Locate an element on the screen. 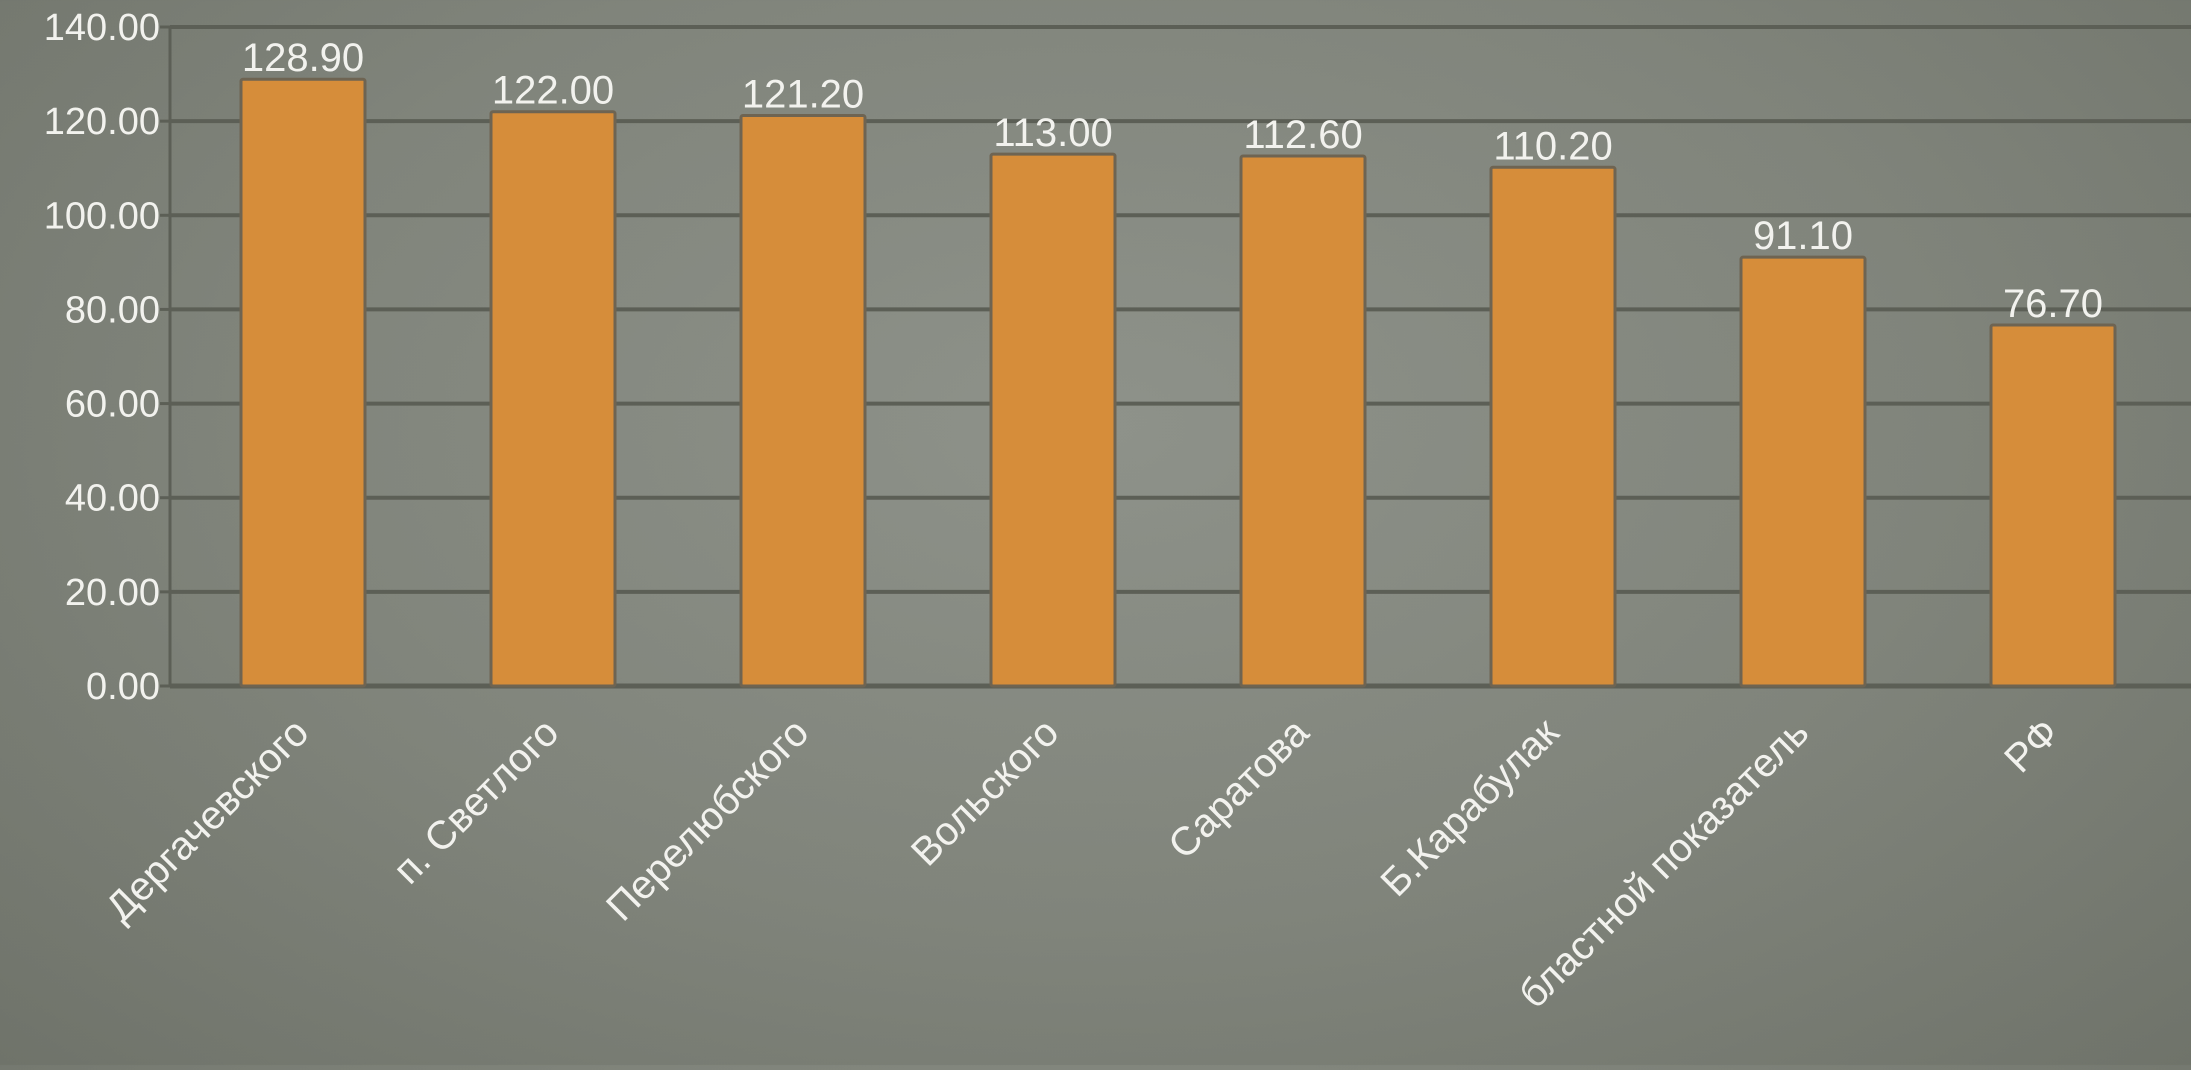 This screenshot has height=1070, width=2191. data-label: 121.20 is located at coordinates (803, 94).